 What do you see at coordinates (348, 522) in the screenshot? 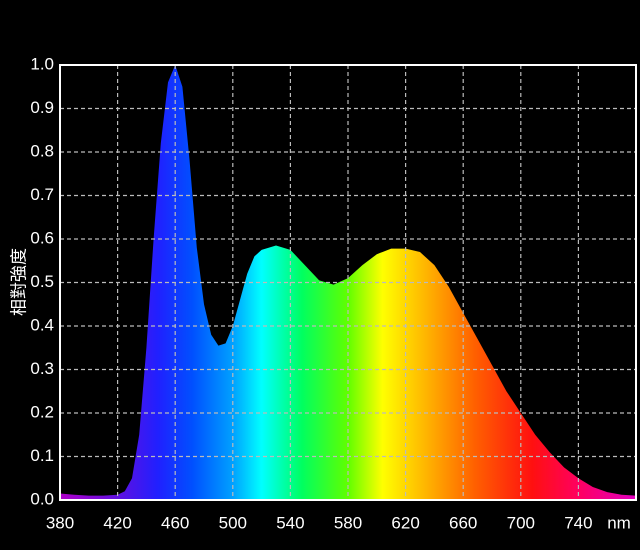
I see `x-tick-label: 580` at bounding box center [348, 522].